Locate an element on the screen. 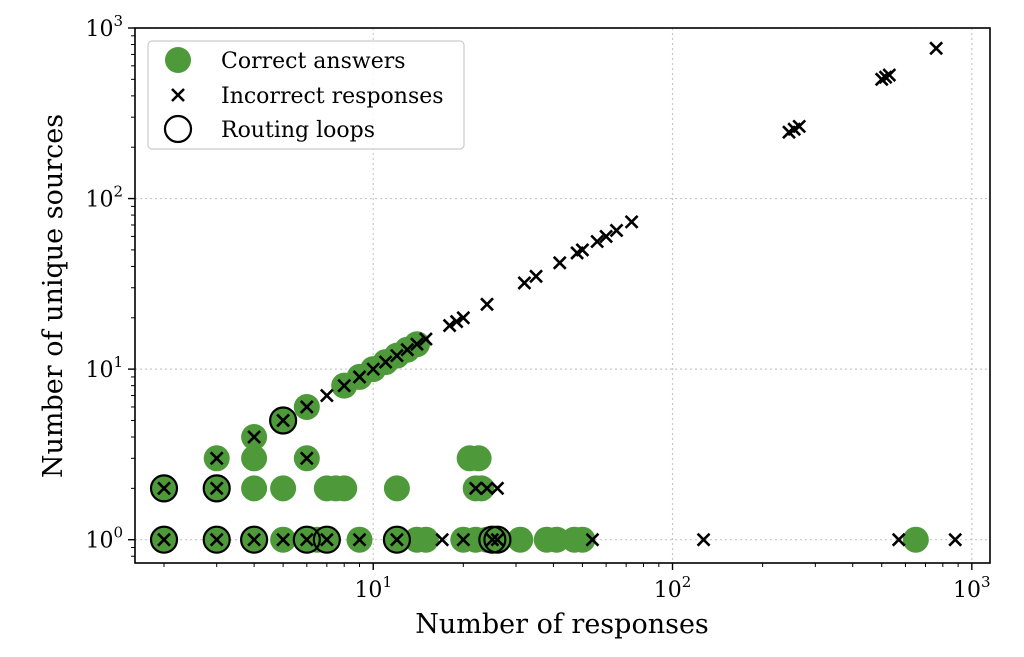 This screenshot has height=657, width=1024. y-tick-label: 10¹ is located at coordinates (104, 368).